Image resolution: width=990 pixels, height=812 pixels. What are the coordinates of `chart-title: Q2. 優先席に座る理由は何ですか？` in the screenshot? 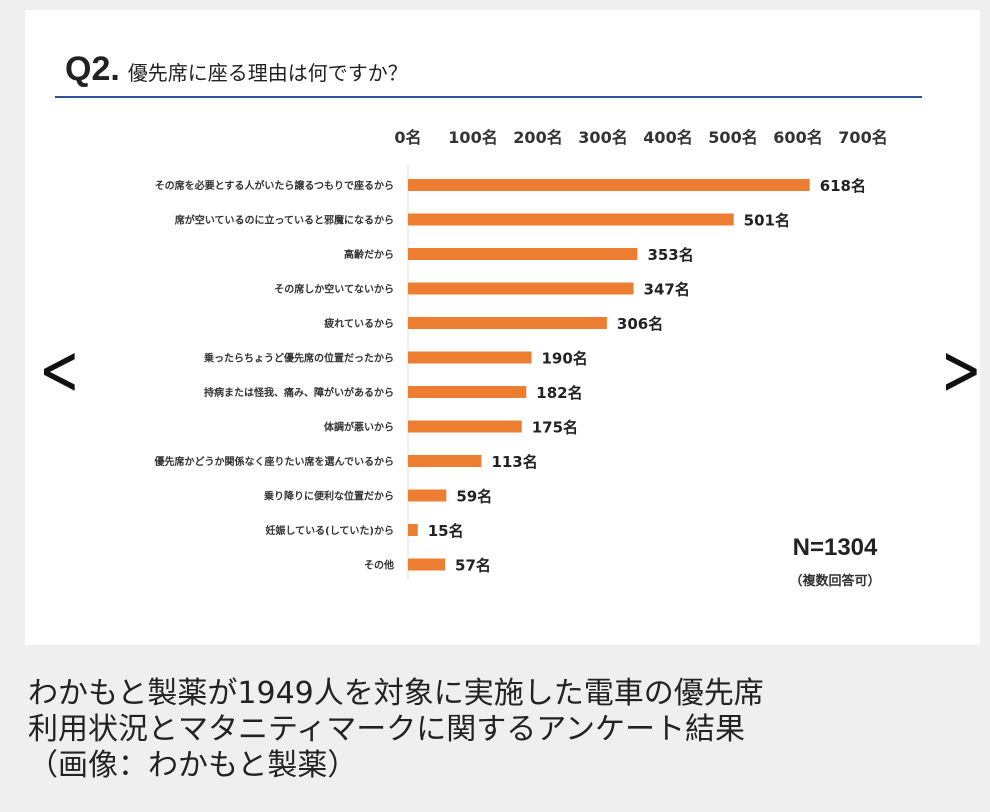 It's located at (236, 69).